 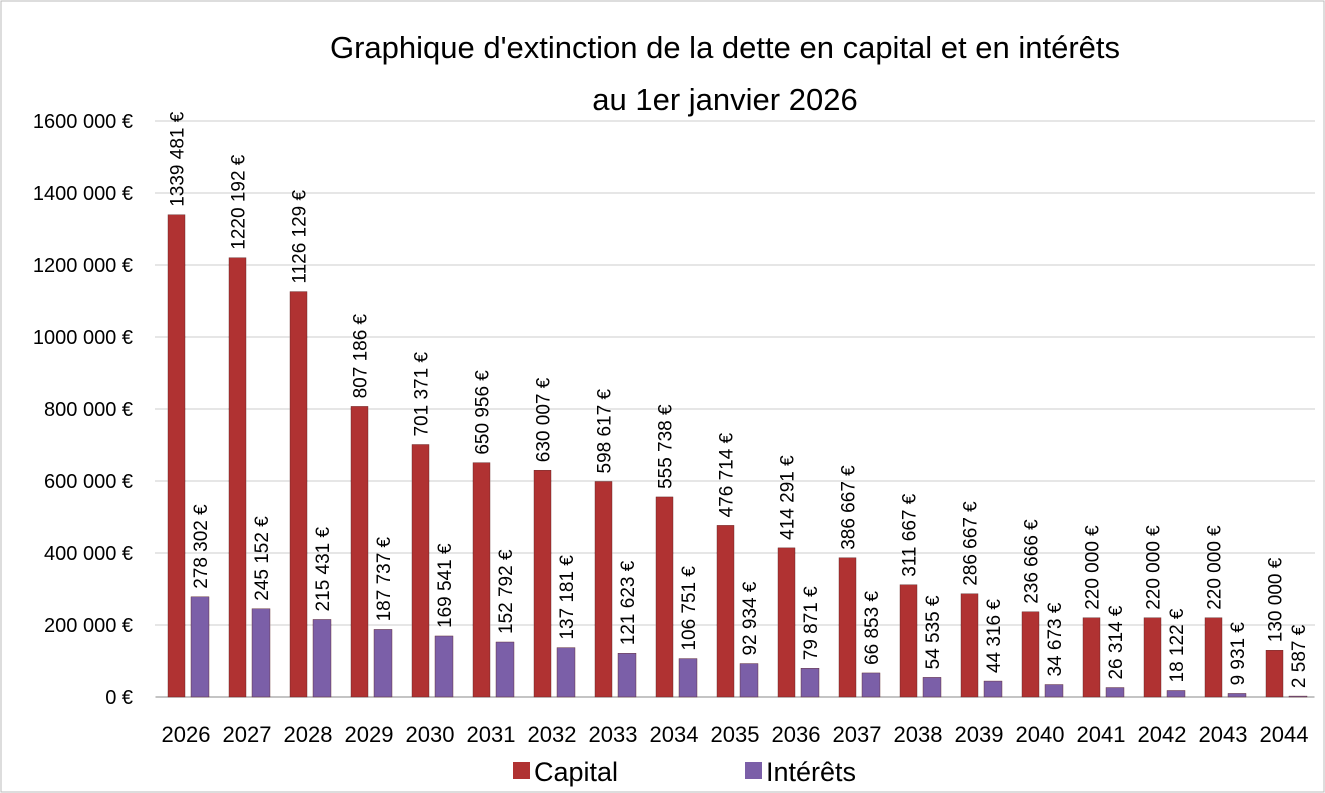 I want to click on y-tick-label: 0 €, so click(x=119, y=698).